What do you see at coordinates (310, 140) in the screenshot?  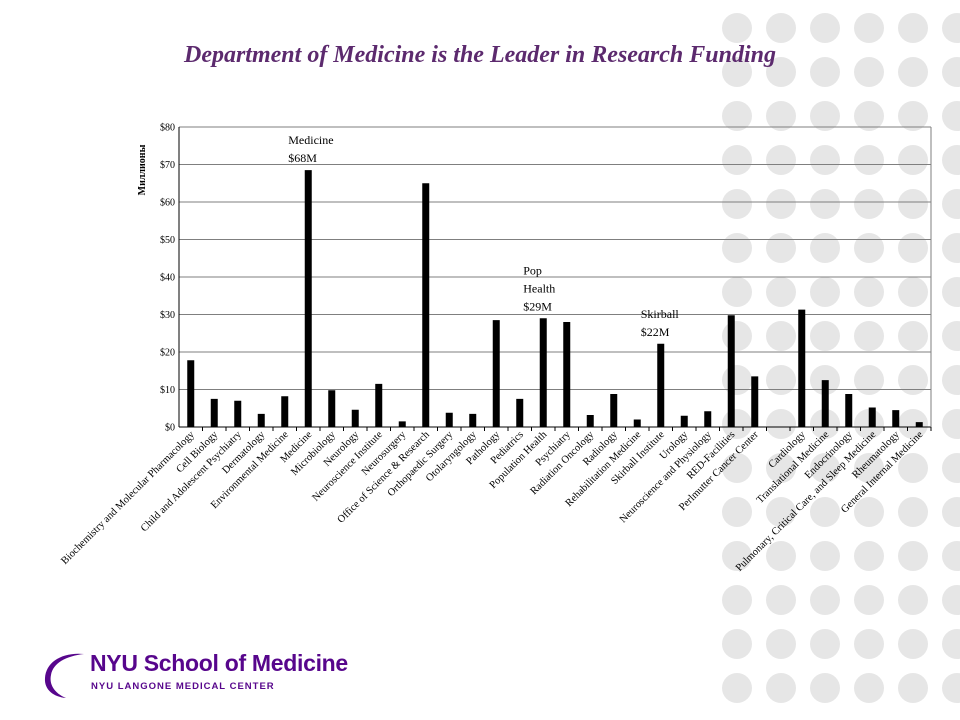 I see `data-annotation: Medicine` at bounding box center [310, 140].